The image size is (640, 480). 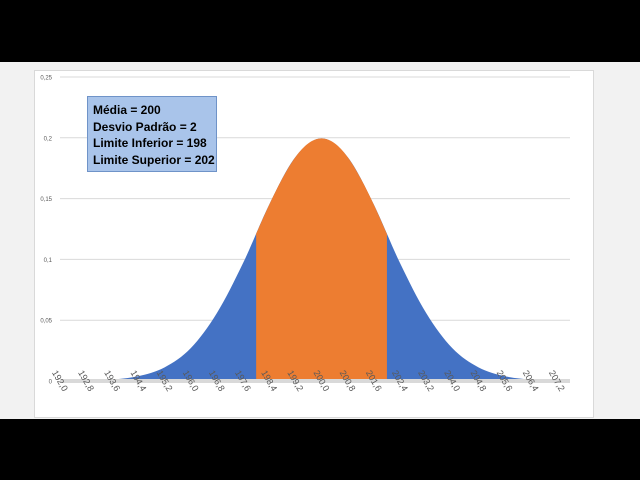 What do you see at coordinates (51, 383) in the screenshot?
I see `y-tick-label: 0` at bounding box center [51, 383].